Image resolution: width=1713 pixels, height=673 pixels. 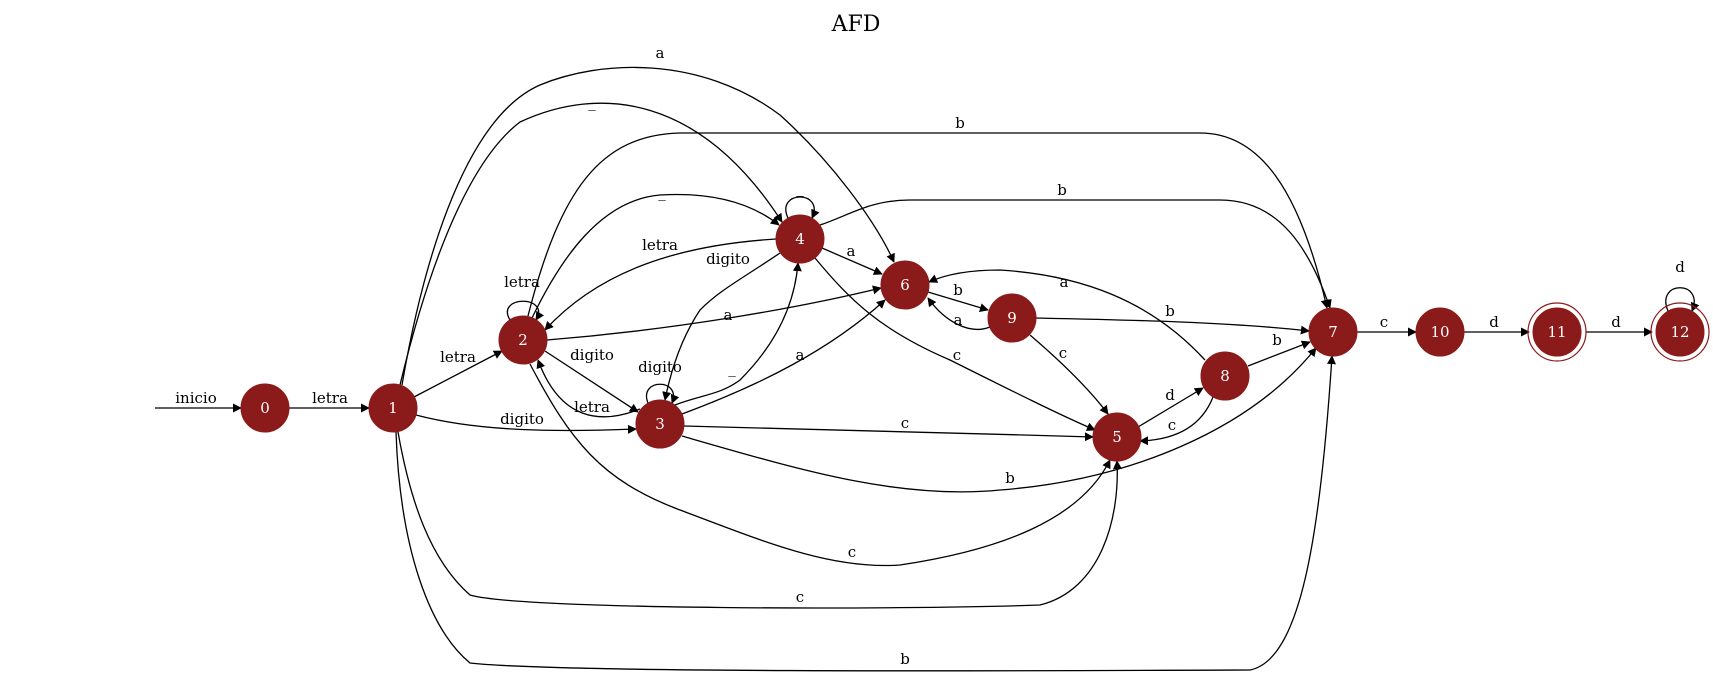 What do you see at coordinates (660, 53) in the screenshot?
I see `transition-label-1-6: a` at bounding box center [660, 53].